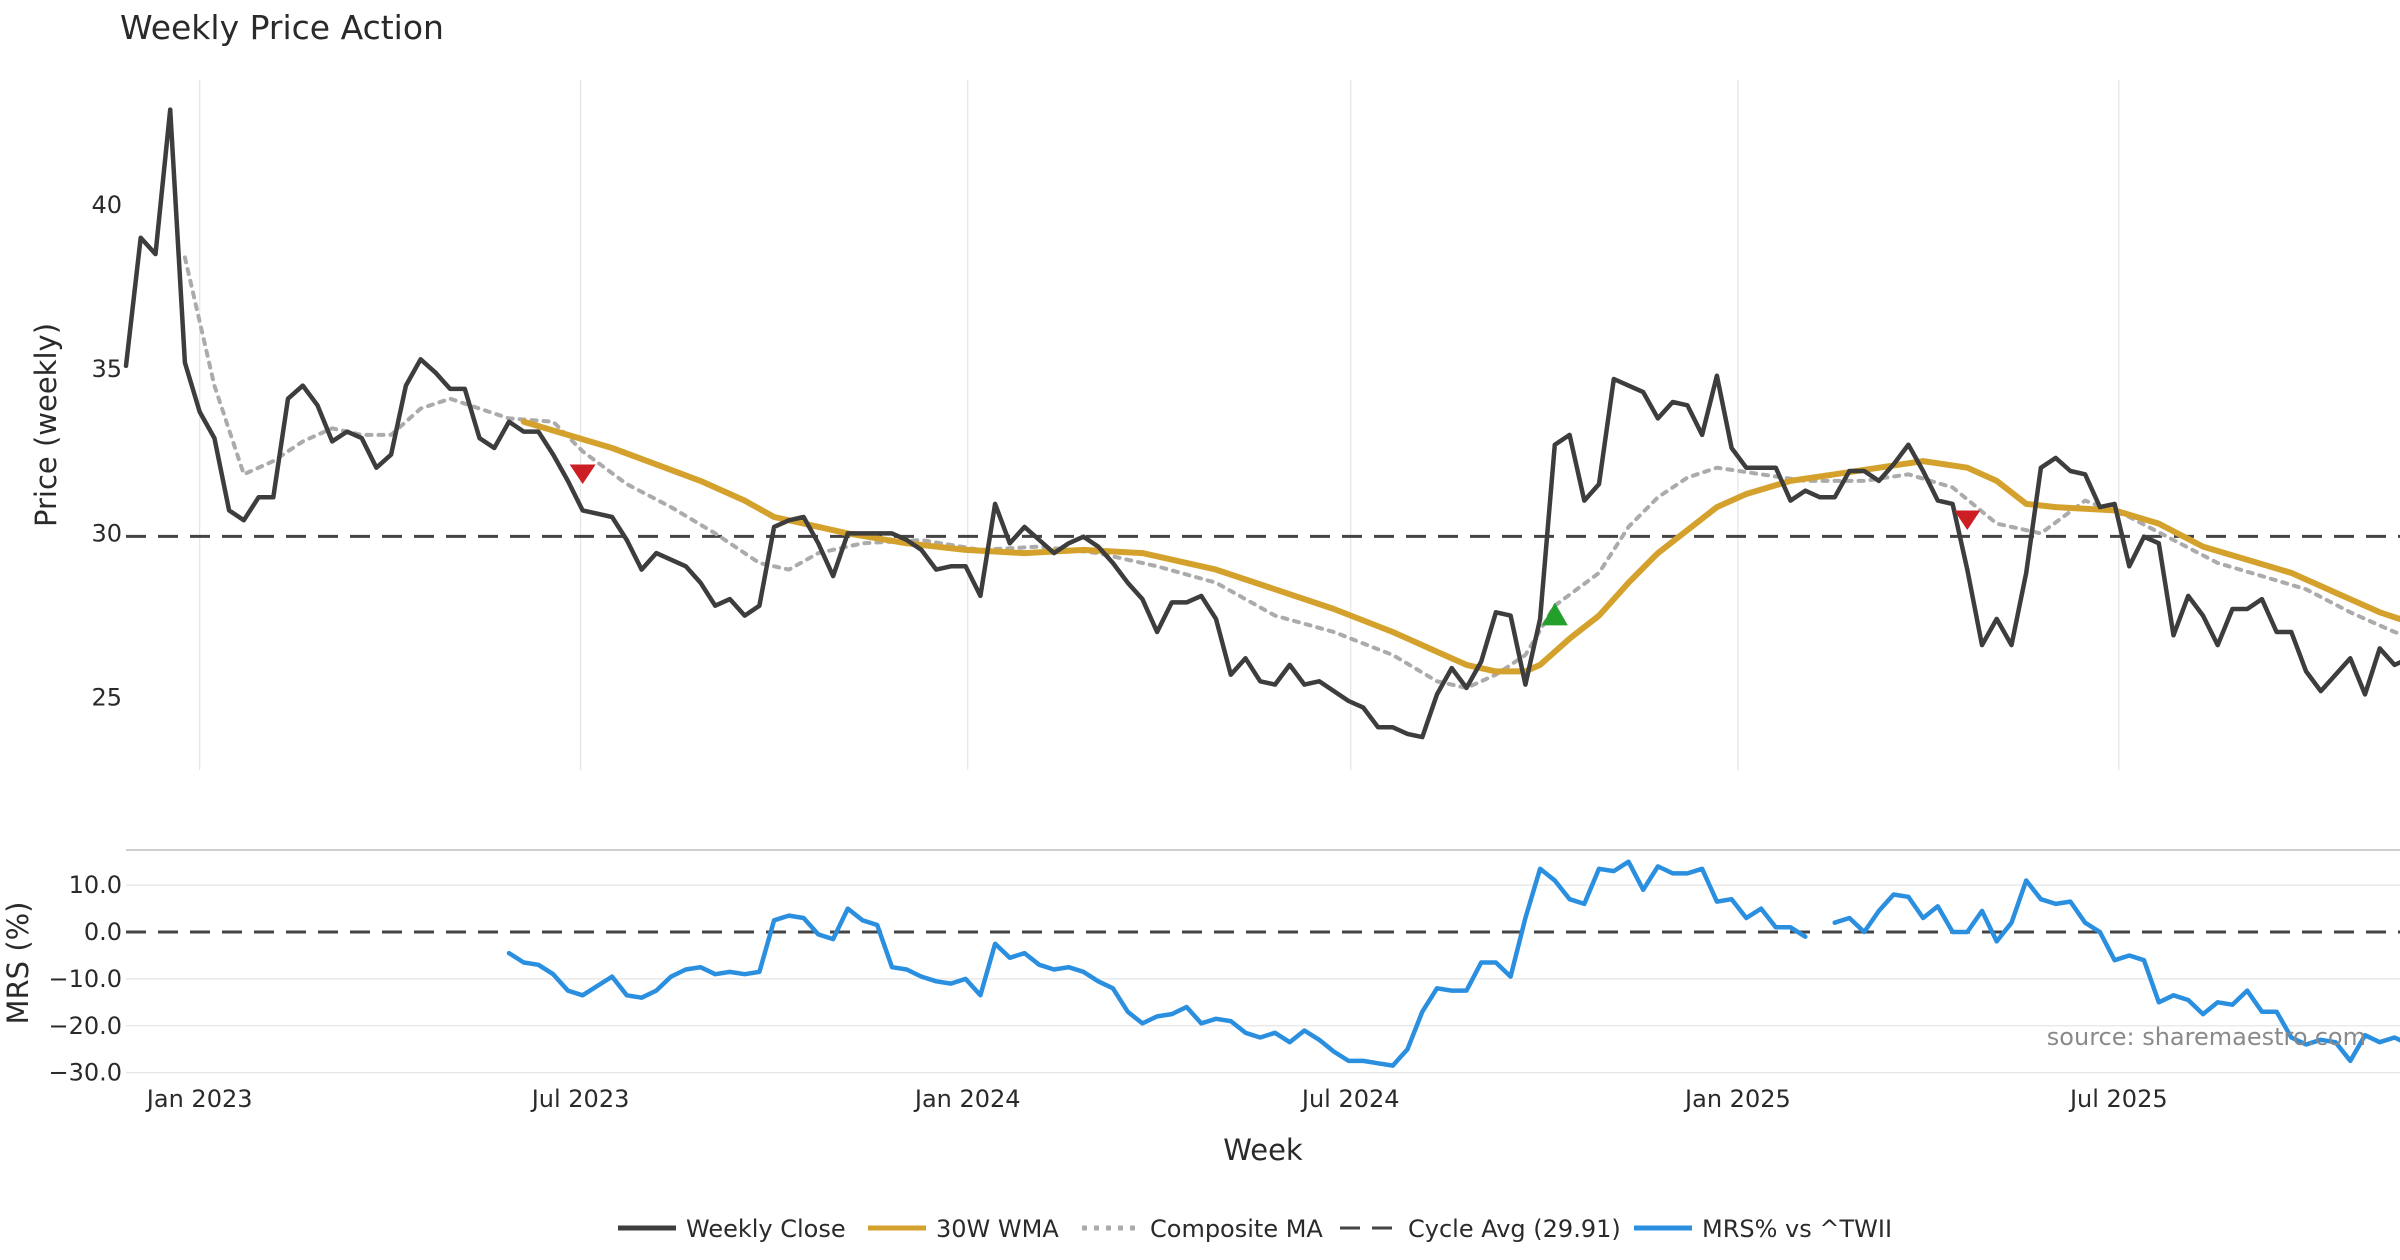 Image resolution: width=2400 pixels, height=1260 pixels. I want to click on x-tick-label: Jul 2025, so click(2118, 1099).